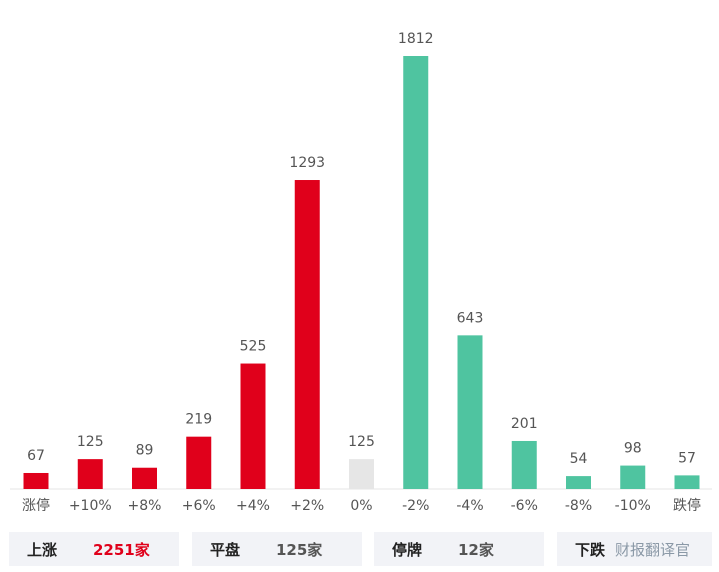 This screenshot has width=719, height=572. I want to click on stat-down: 下跌 财报翻译官, so click(634, 549).